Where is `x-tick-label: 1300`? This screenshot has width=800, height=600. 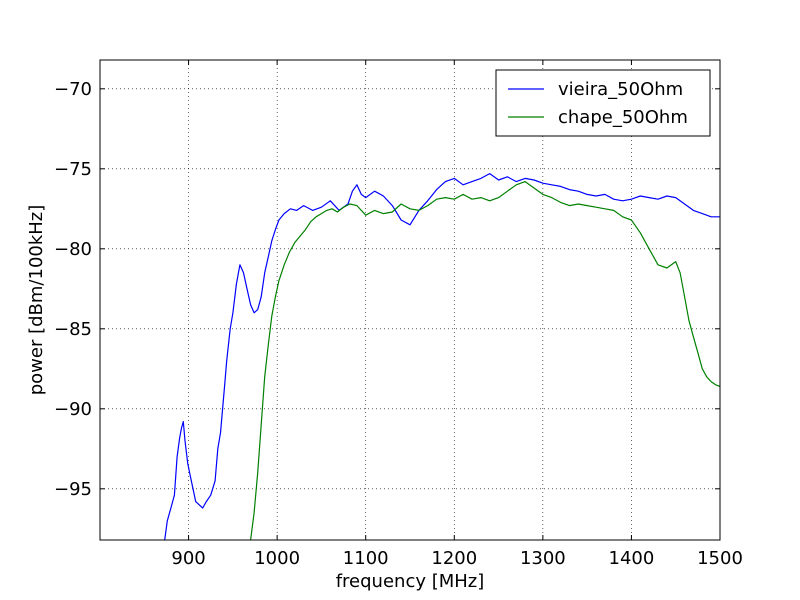 x-tick-label: 1300 is located at coordinates (543, 558).